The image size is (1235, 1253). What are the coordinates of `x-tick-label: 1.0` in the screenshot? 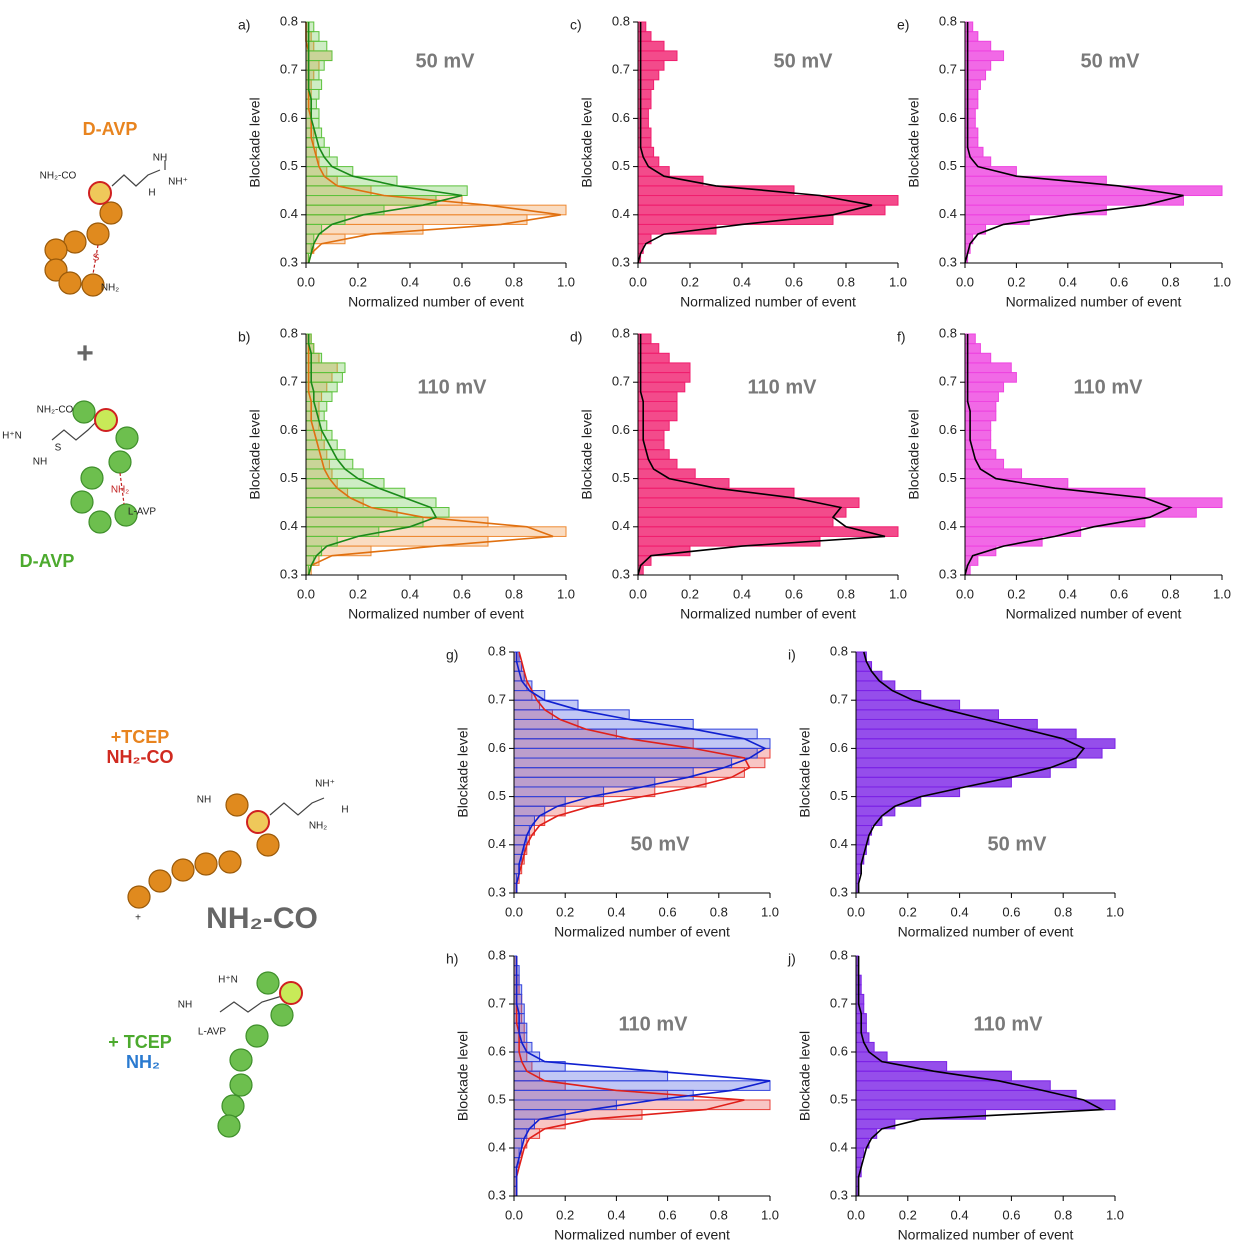 It's located at (566, 281).